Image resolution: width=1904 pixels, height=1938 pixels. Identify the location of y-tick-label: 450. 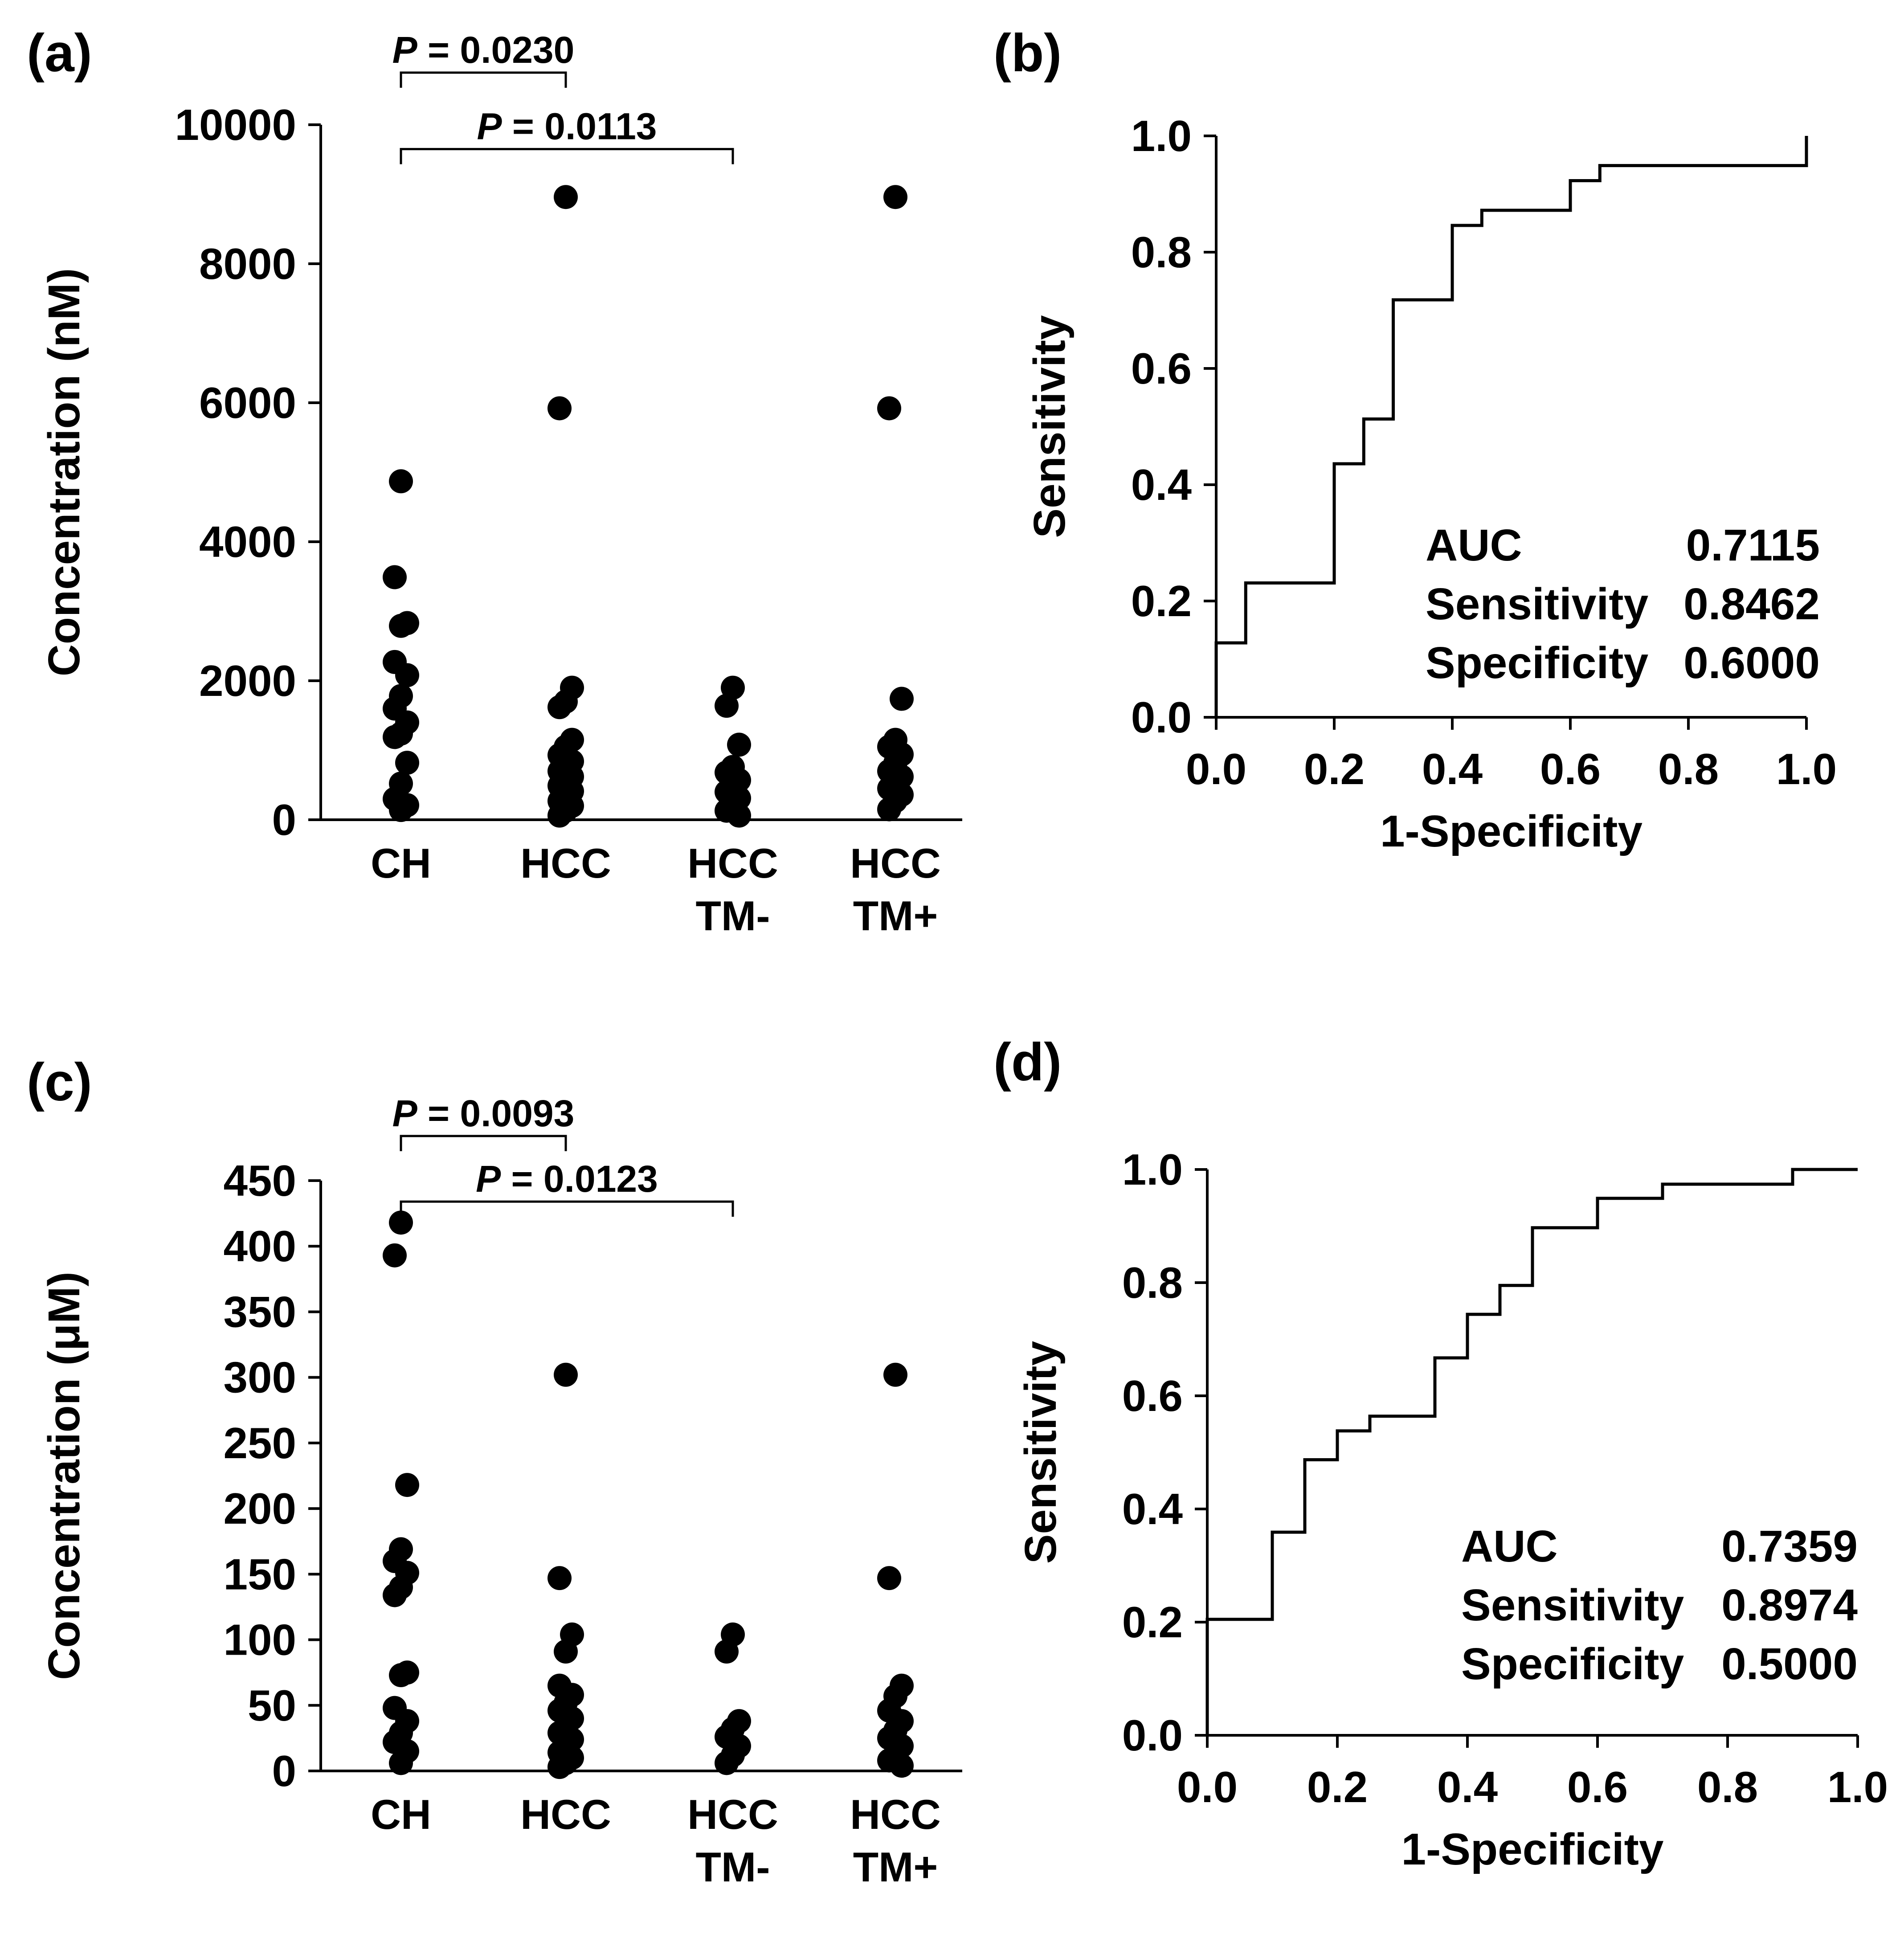
(259, 1180).